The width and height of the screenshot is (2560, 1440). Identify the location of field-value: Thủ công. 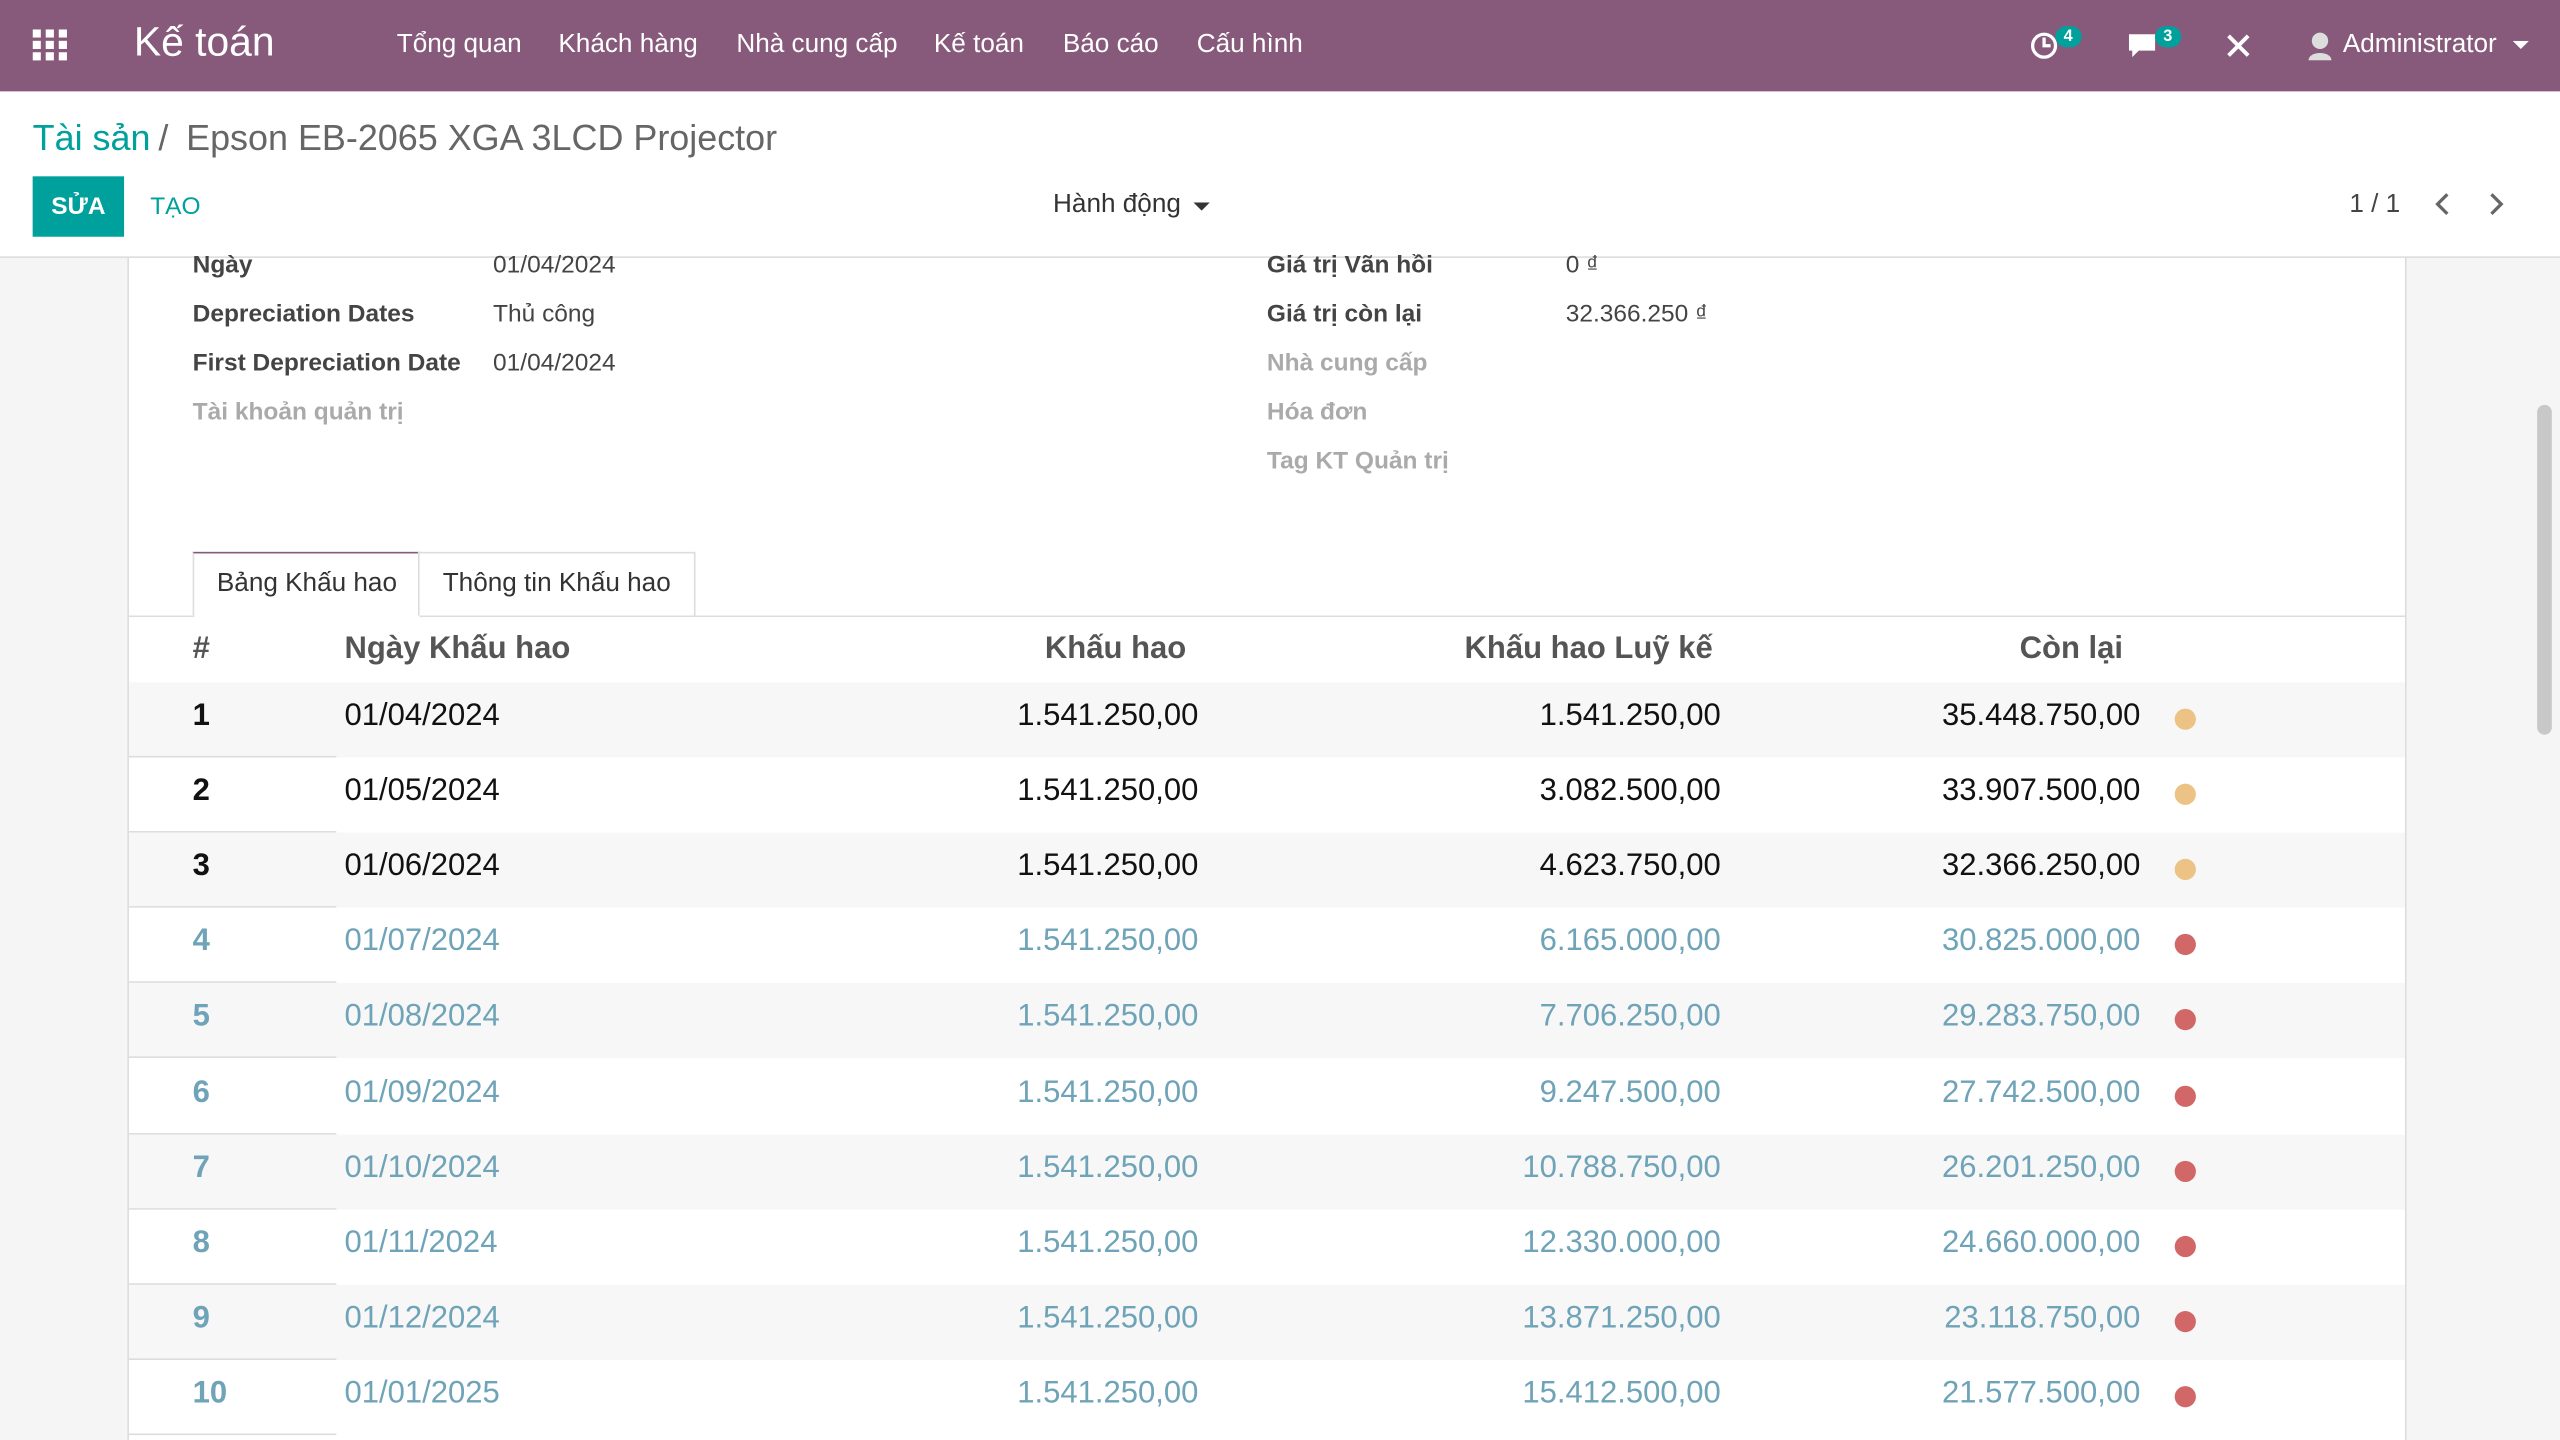
(544, 314).